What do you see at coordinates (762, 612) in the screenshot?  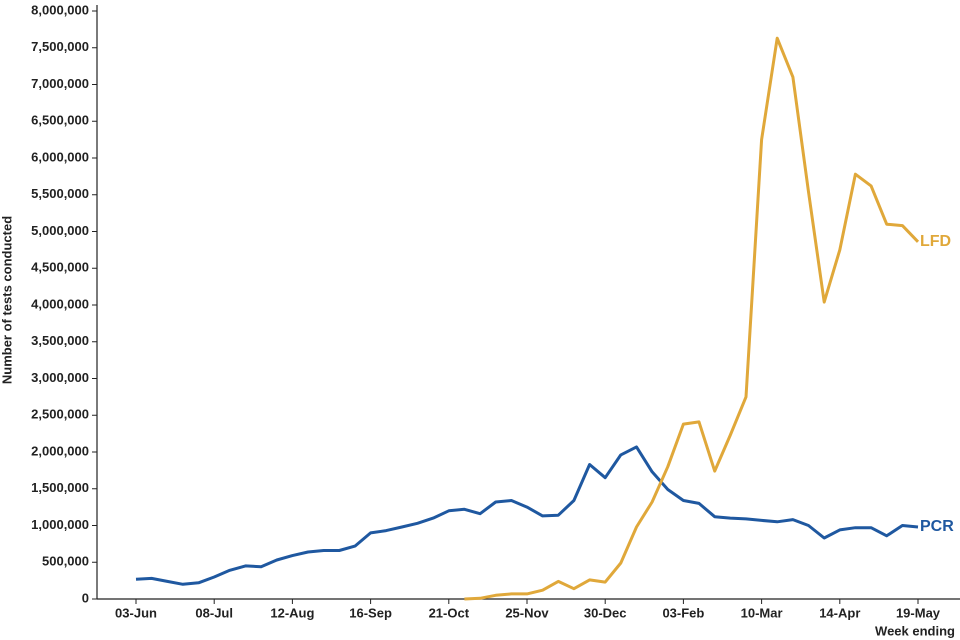 I see `x-tick-label: 10-Mar` at bounding box center [762, 612].